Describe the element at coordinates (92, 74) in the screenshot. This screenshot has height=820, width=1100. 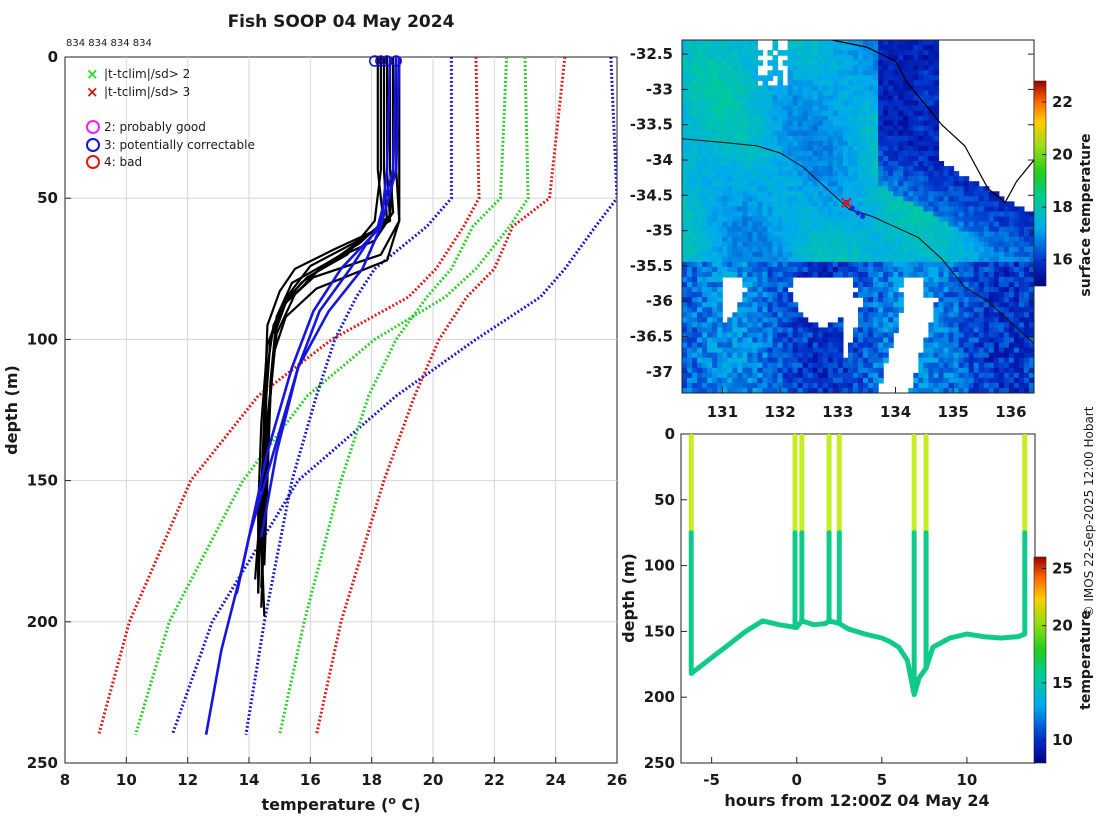
I see `legend-marker-x2: ×` at that location.